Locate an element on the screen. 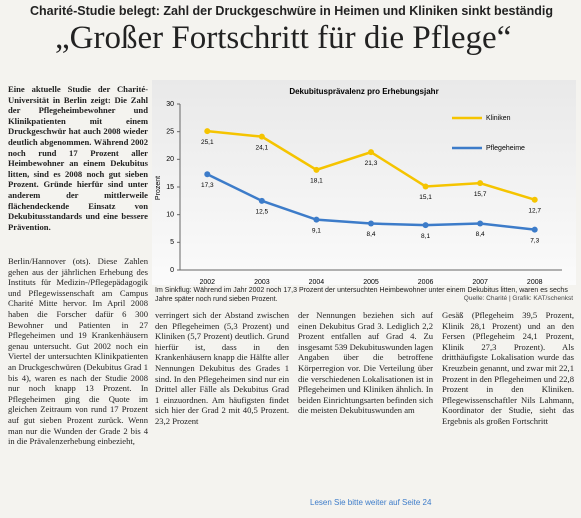 This screenshot has height=518, width=581. data-label: 15,7 is located at coordinates (480, 194).